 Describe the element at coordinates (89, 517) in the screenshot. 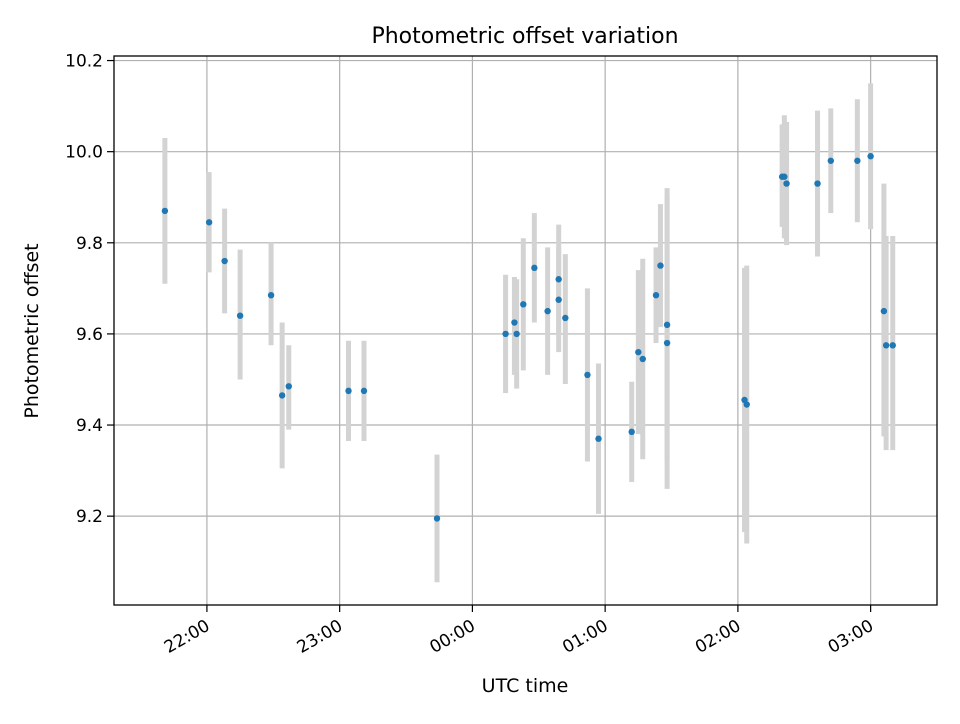

I see `y-tick-label: 9.2` at that location.